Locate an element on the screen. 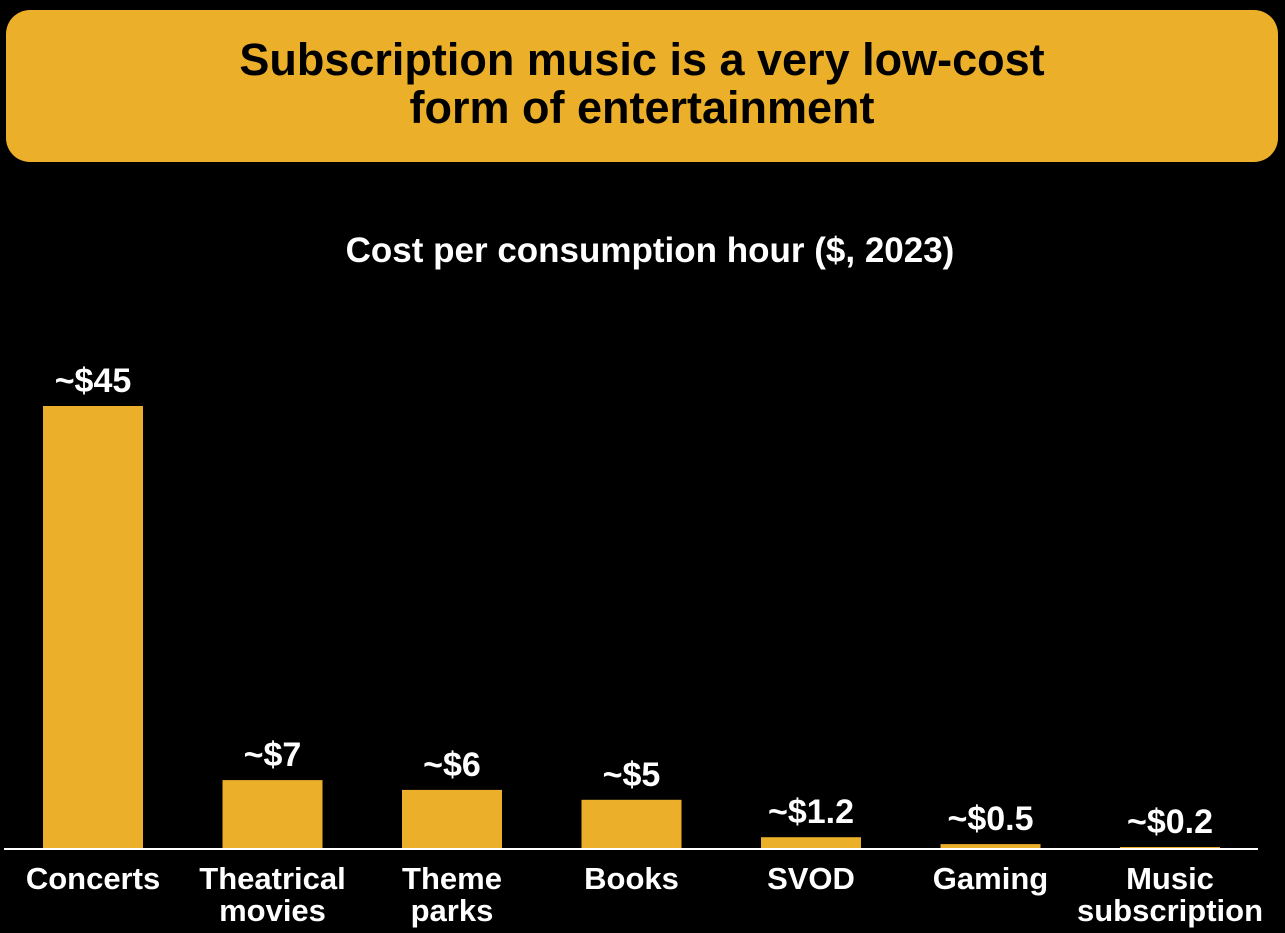  value-label-svod: ~$1.2 is located at coordinates (811, 812).